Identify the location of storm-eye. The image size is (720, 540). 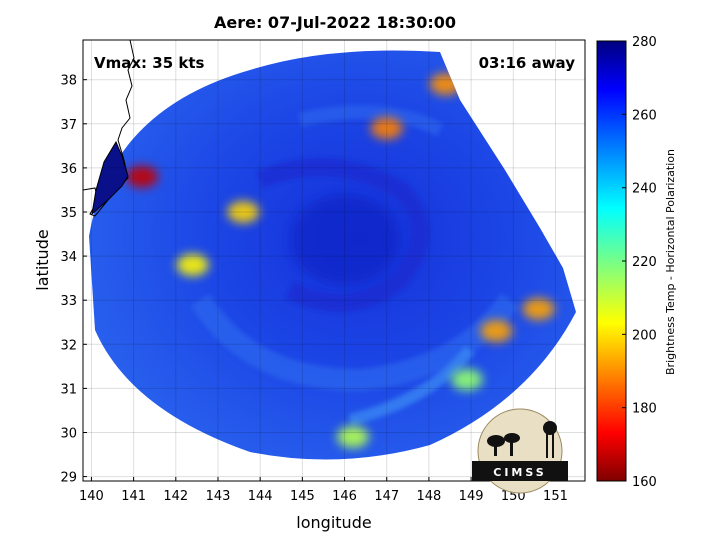
(345, 240).